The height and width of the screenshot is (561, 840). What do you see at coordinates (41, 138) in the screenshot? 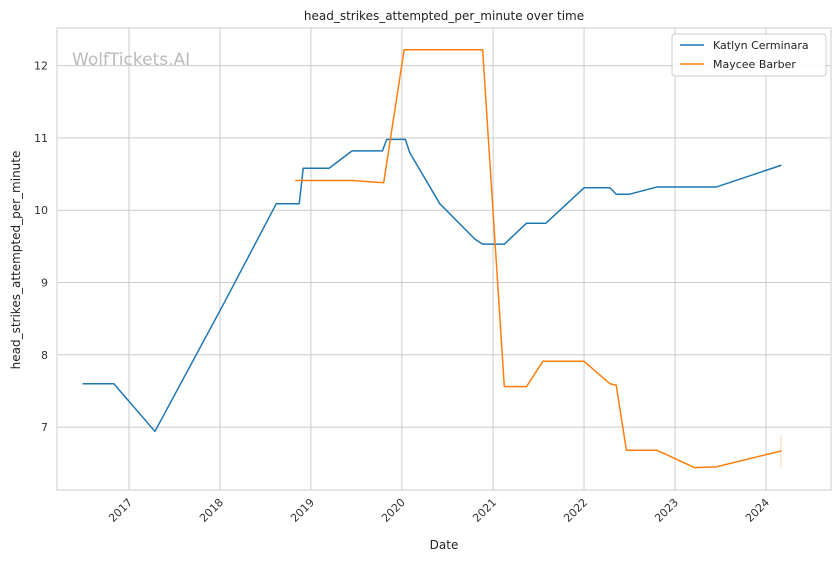
I see `y-tick-label: 11` at bounding box center [41, 138].